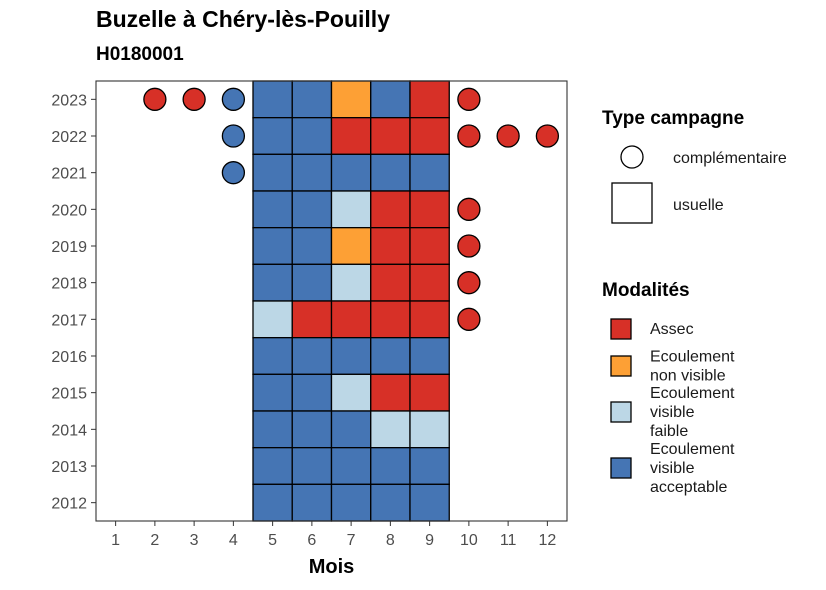 Image resolution: width=826 pixels, height=590 pixels. What do you see at coordinates (621, 366) in the screenshot?
I see `legend-key-ecoulement-non-visible` at bounding box center [621, 366].